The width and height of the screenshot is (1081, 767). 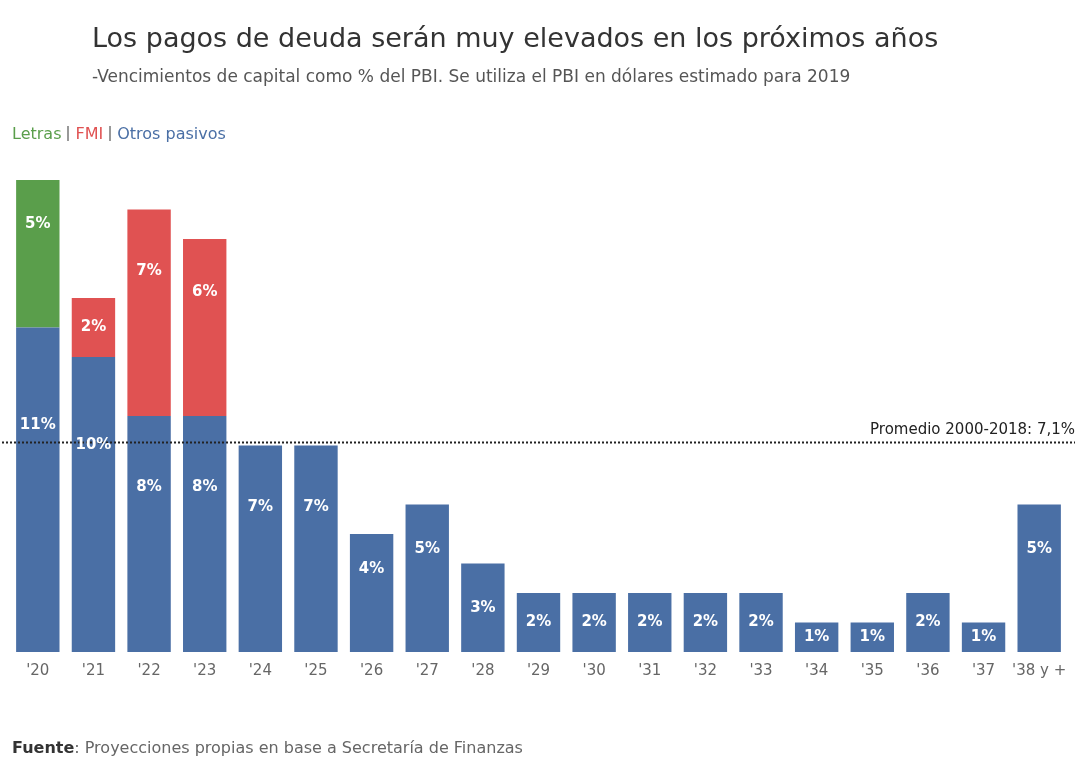 I want to click on x-tick-label: '35, so click(x=872, y=669).